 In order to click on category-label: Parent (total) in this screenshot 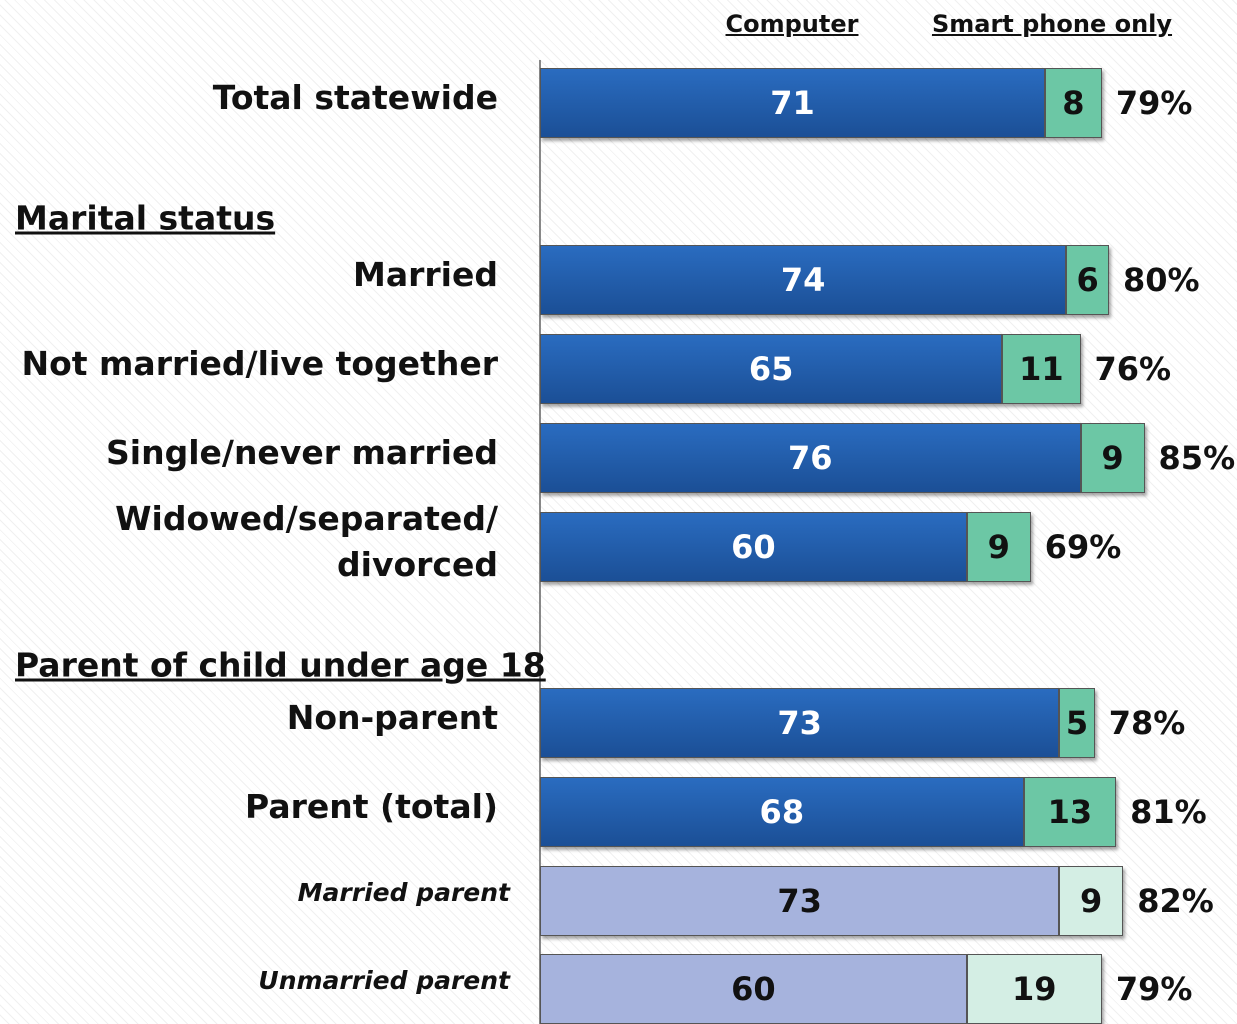, I will do `click(371, 806)`.